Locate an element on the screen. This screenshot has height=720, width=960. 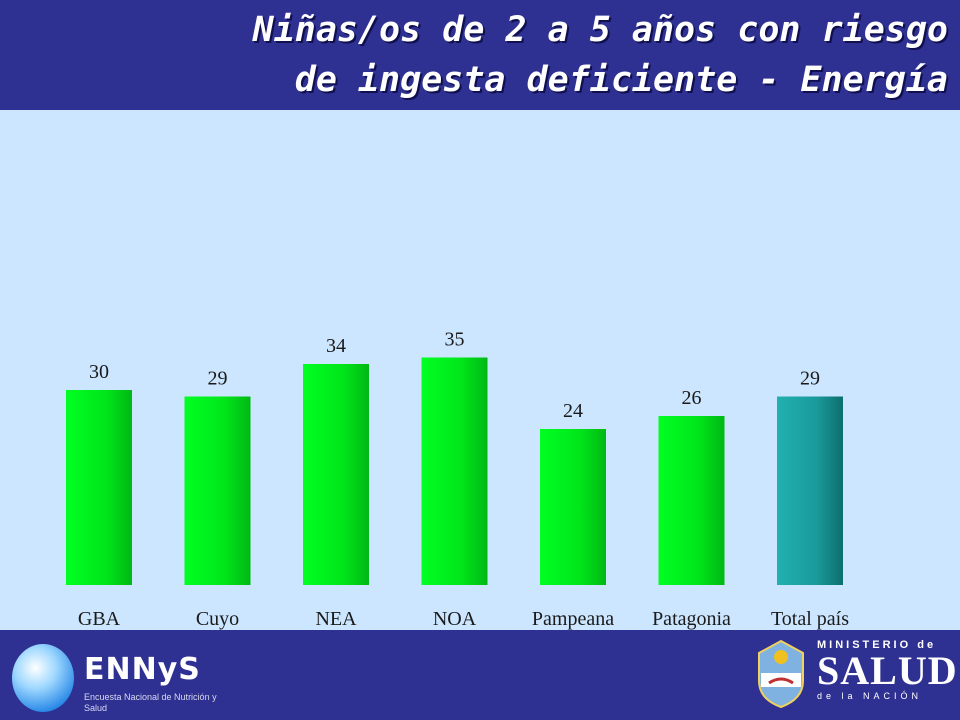
ennys-logo-name: ENNyS is located at coordinates (142, 669).